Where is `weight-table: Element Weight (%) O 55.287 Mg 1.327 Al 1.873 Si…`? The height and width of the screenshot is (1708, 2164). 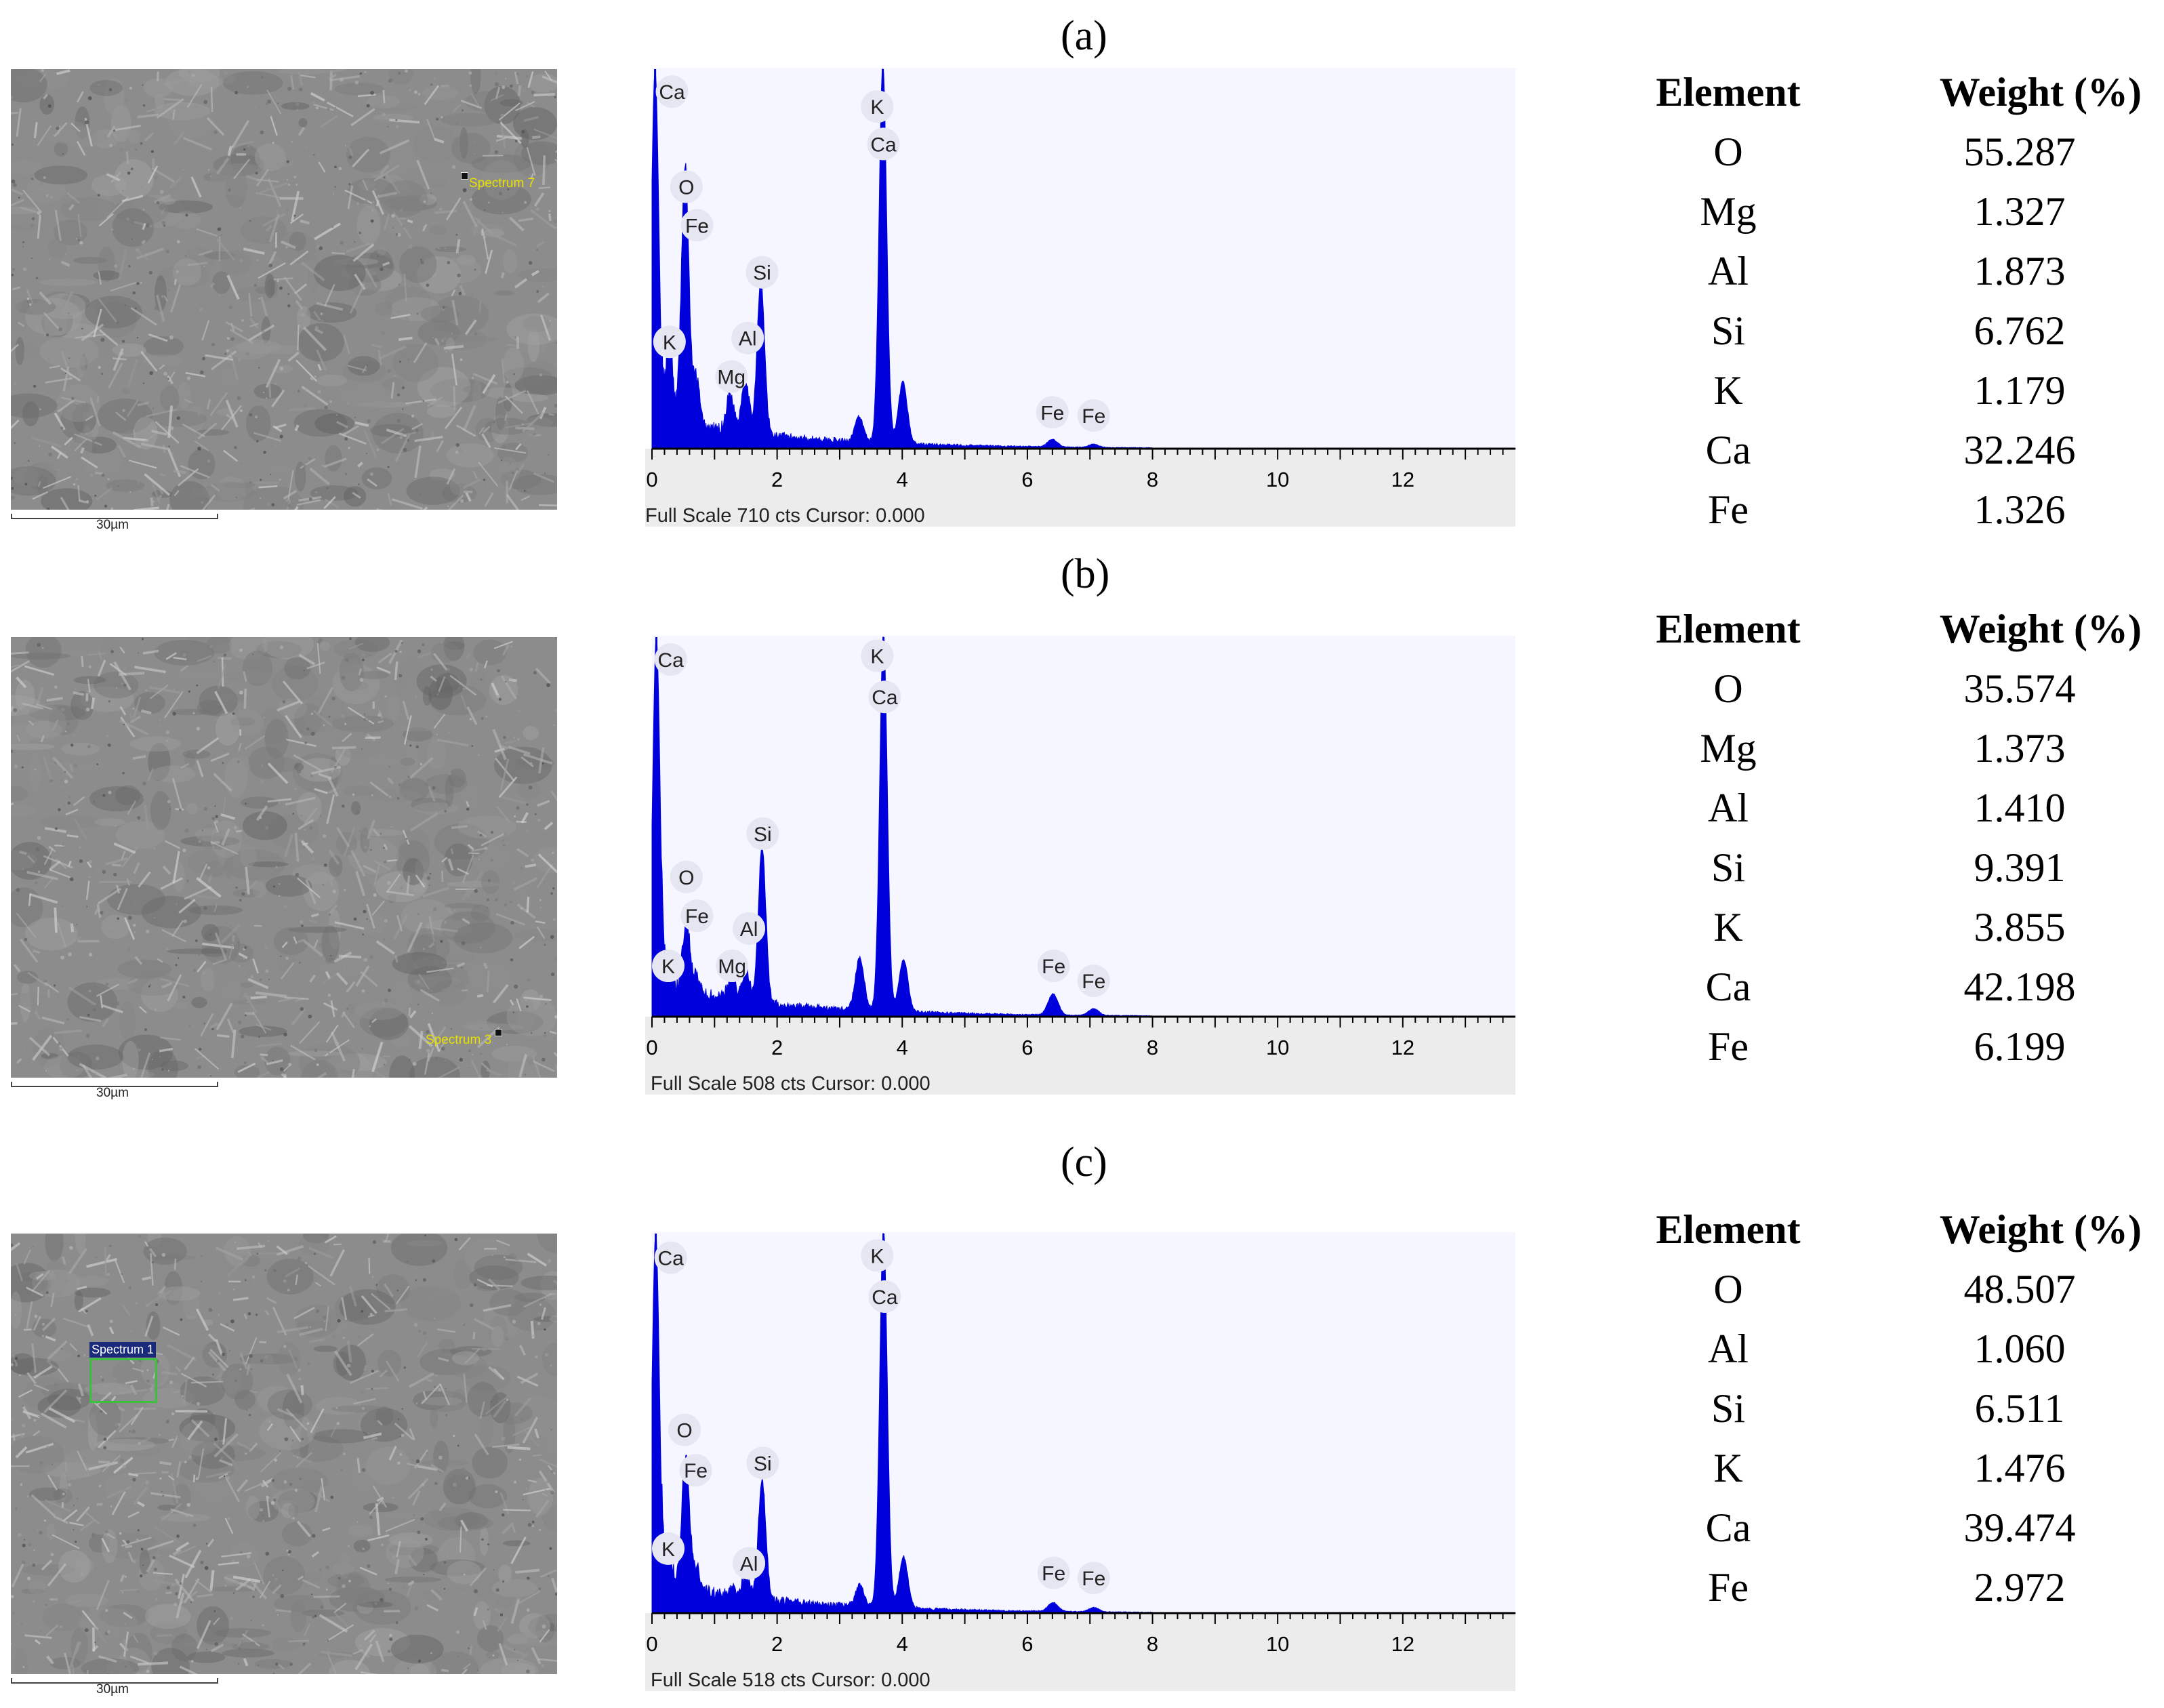
weight-table: Element Weight (%) O 55.287 Mg 1.327 Al 1.873 Si… is located at coordinates (1897, 301).